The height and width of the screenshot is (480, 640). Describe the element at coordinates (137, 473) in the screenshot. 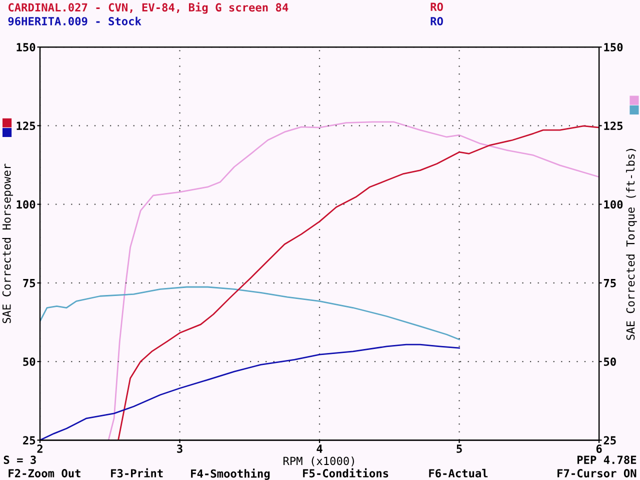

I see `text: F3-Print` at that location.